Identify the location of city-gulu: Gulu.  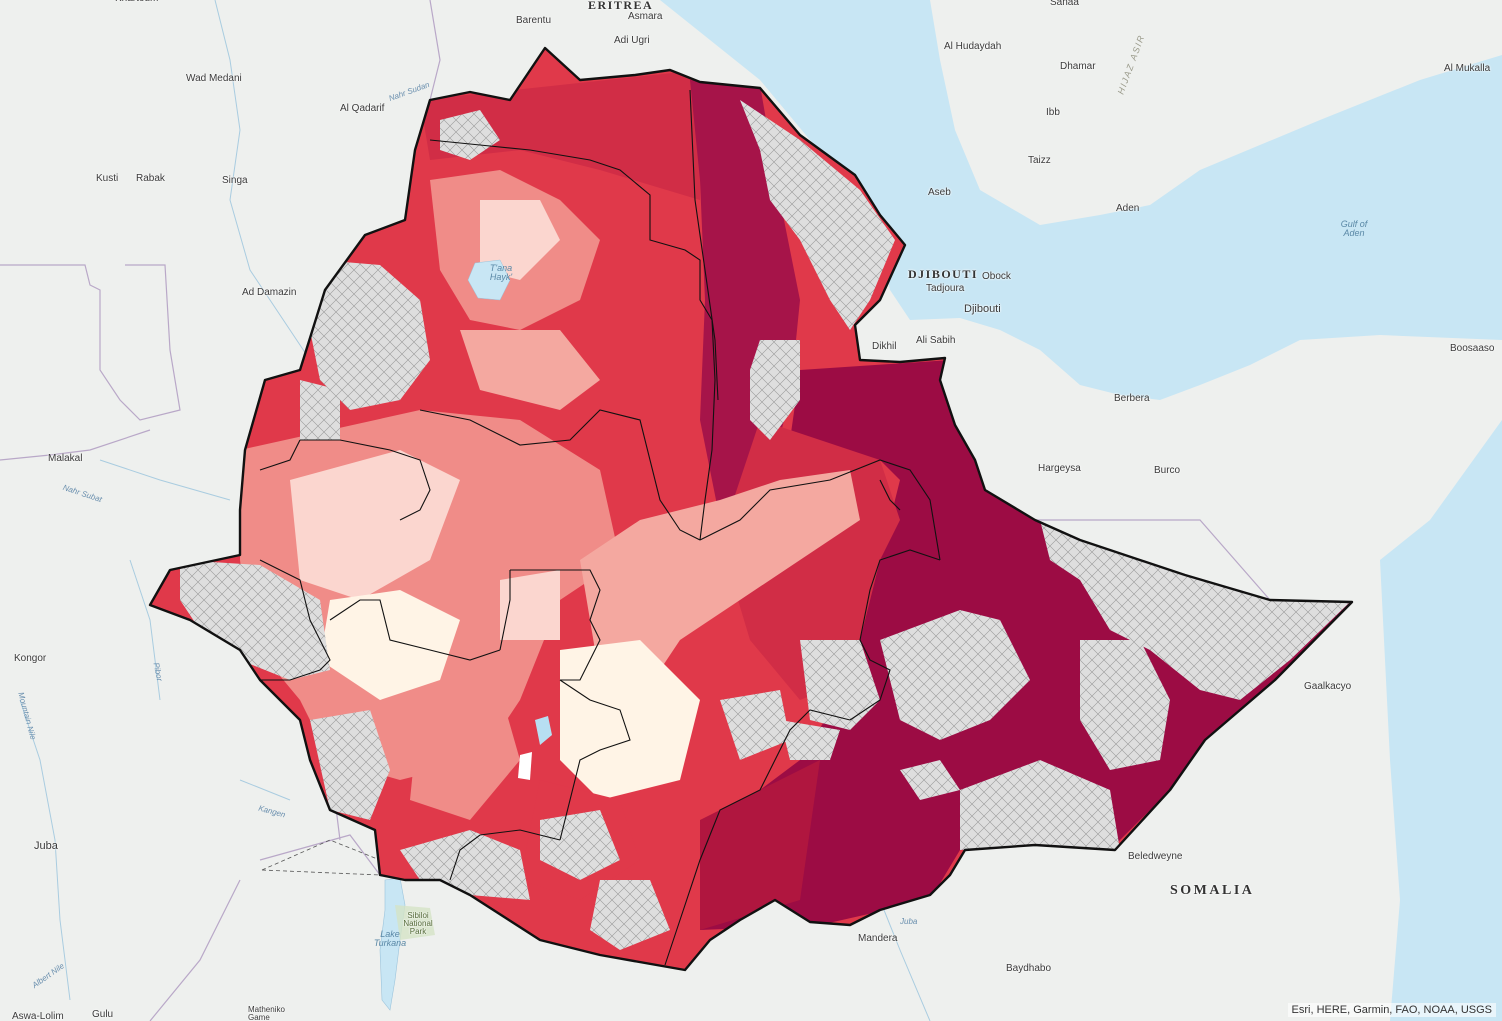
(103, 1014).